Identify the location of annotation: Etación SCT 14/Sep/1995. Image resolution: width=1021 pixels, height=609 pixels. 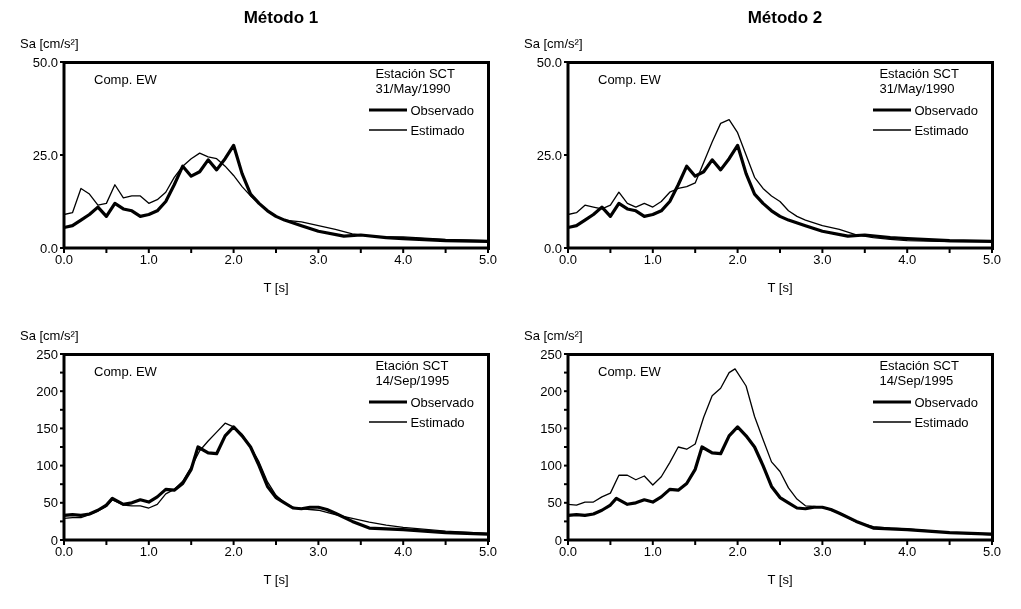
(412, 373).